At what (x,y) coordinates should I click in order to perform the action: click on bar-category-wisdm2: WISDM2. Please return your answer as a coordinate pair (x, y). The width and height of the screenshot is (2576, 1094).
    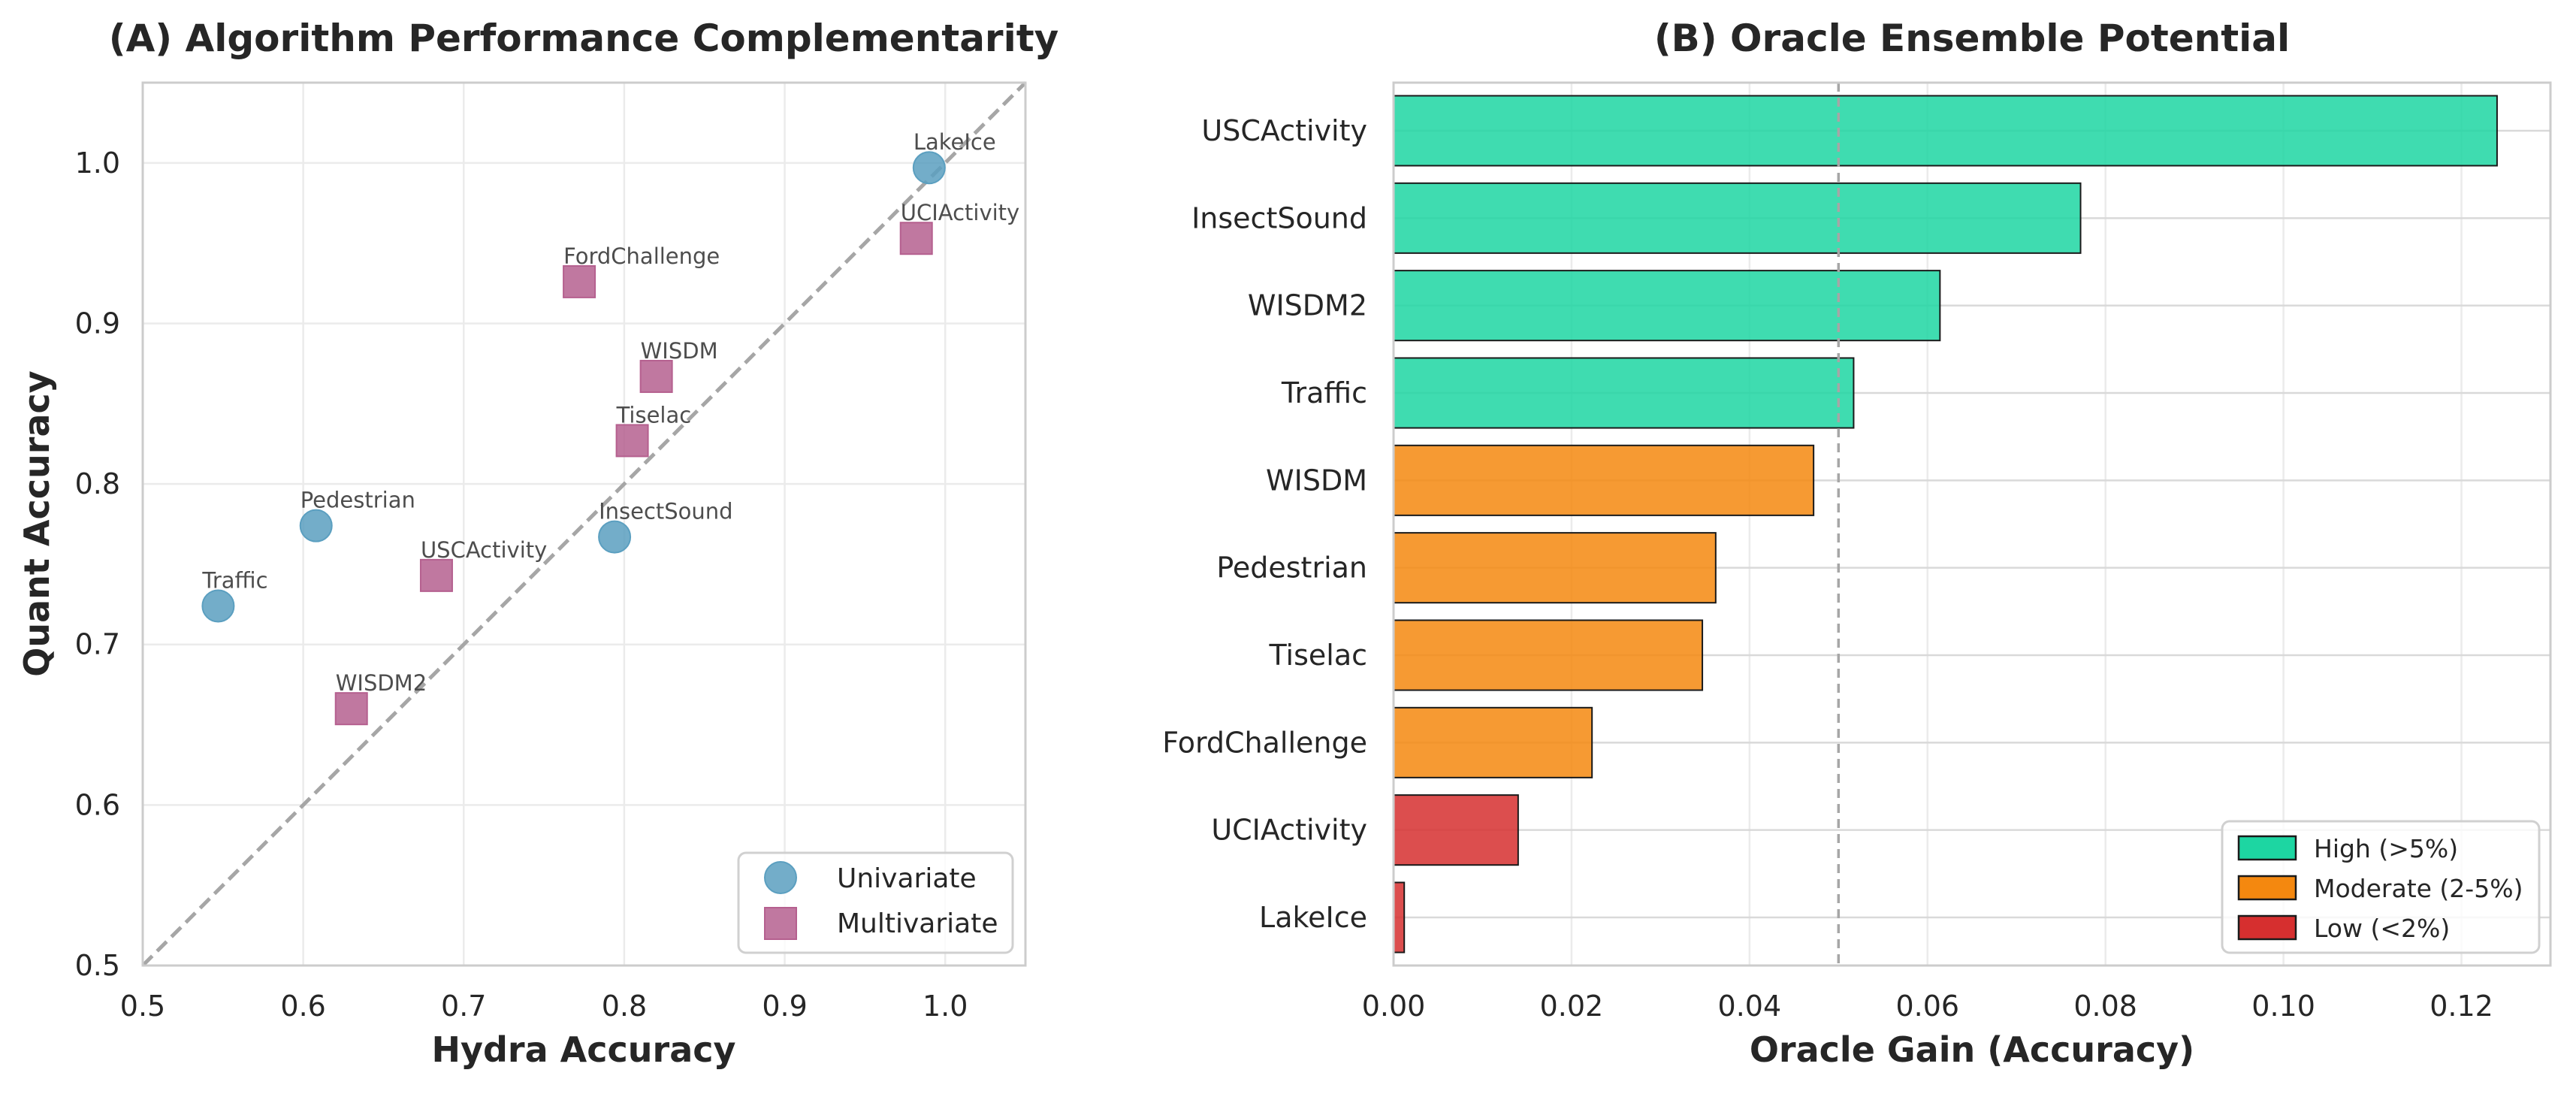
    Looking at the image, I should click on (1307, 305).